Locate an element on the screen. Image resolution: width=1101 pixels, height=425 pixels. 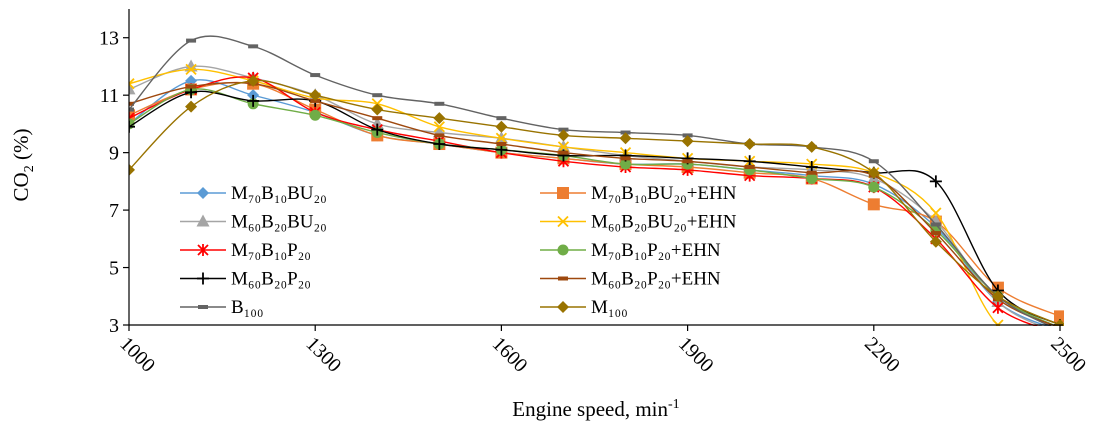
x-tick-label: 1600 is located at coordinates (510, 355).